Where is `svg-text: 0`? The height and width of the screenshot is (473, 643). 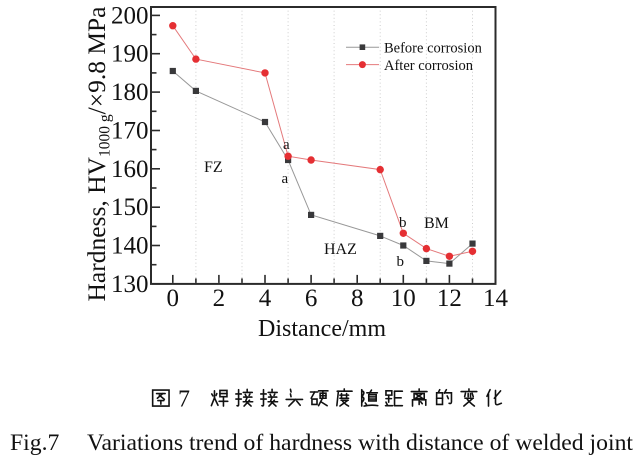
svg-text: 0 is located at coordinates (173, 298).